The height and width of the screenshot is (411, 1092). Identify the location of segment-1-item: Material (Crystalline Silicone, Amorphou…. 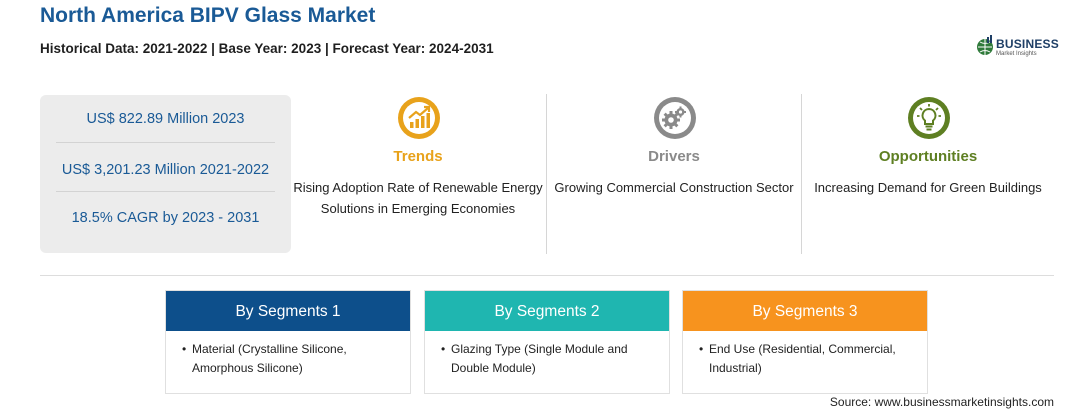
(269, 358).